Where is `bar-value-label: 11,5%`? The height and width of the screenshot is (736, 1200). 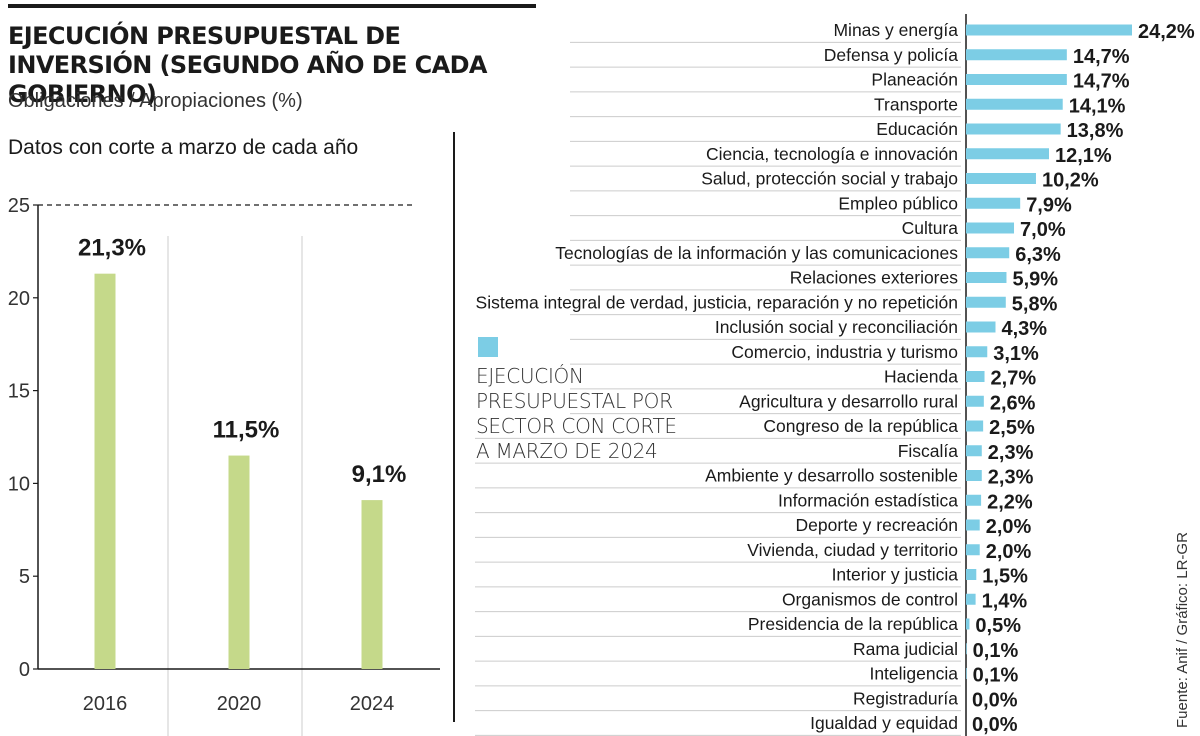
bar-value-label: 11,5% is located at coordinates (246, 430).